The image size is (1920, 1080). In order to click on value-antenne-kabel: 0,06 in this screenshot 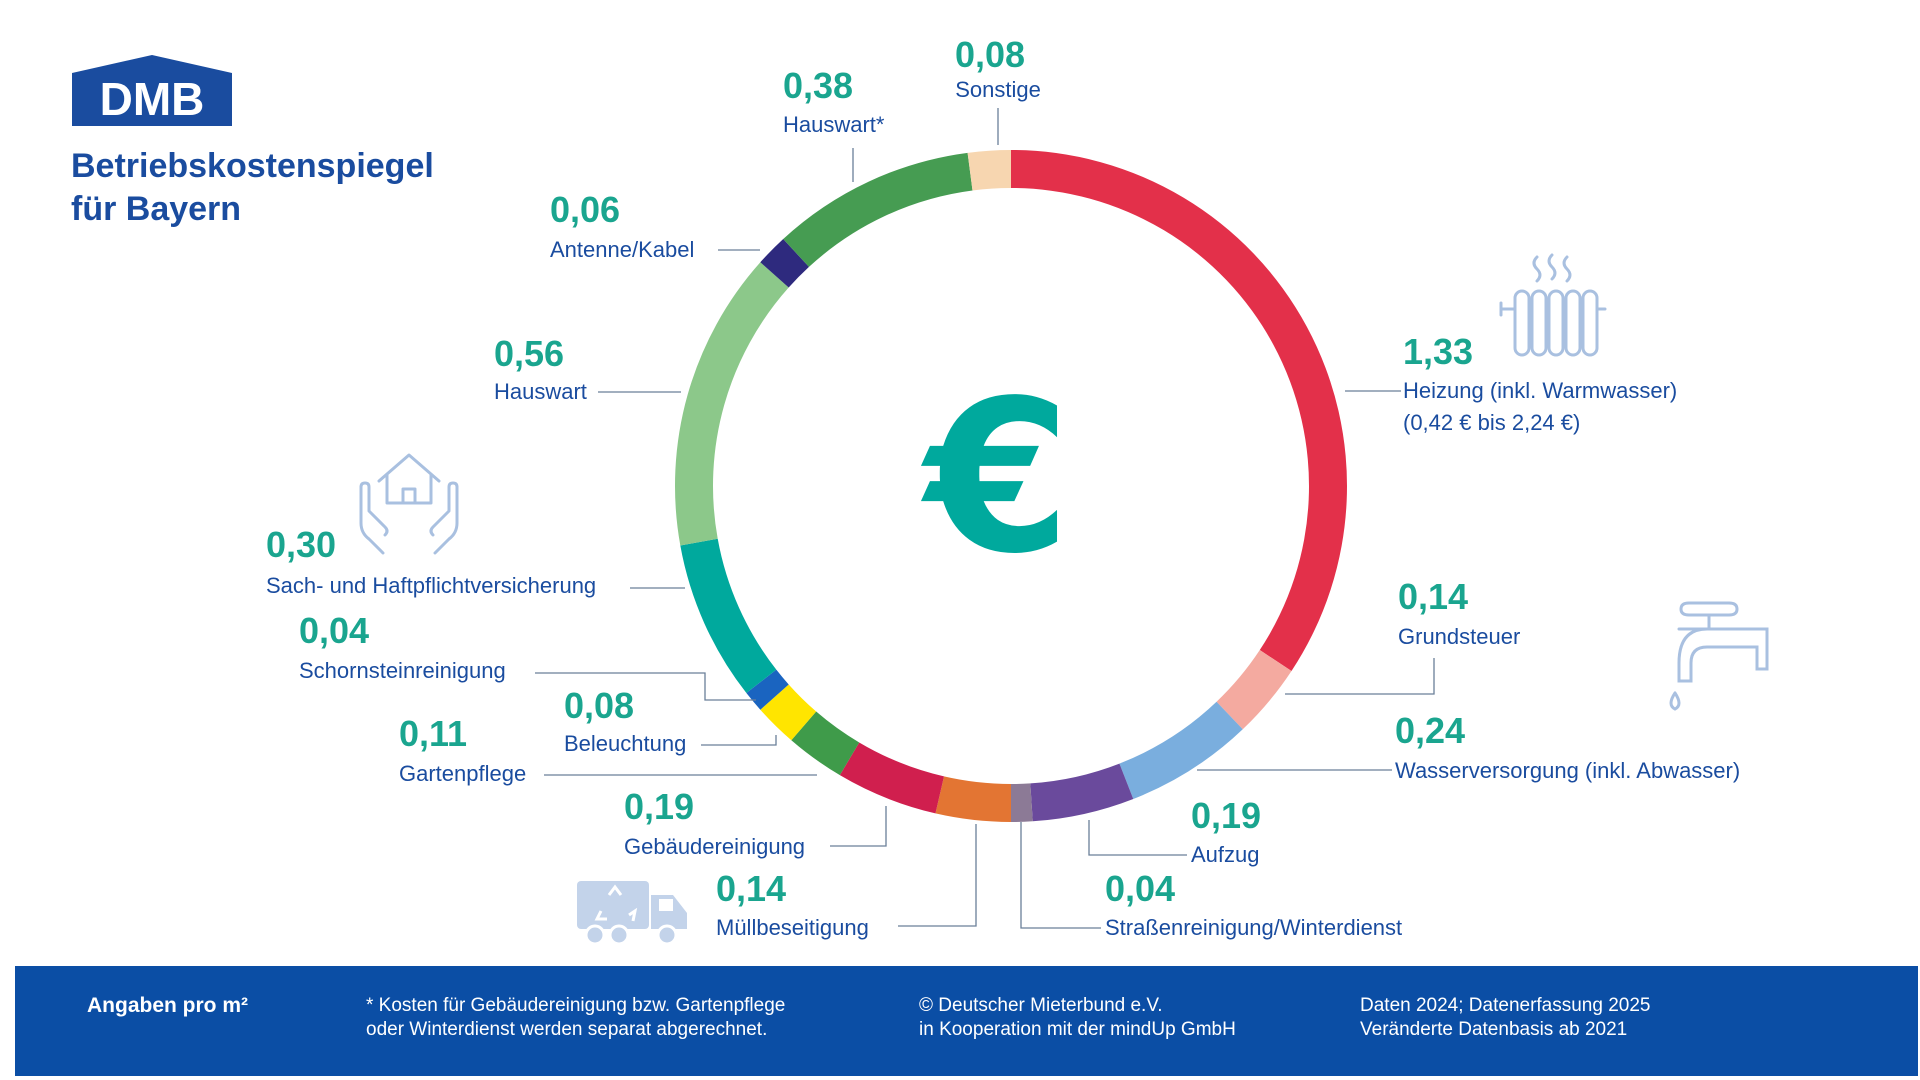, I will do `click(585, 209)`.